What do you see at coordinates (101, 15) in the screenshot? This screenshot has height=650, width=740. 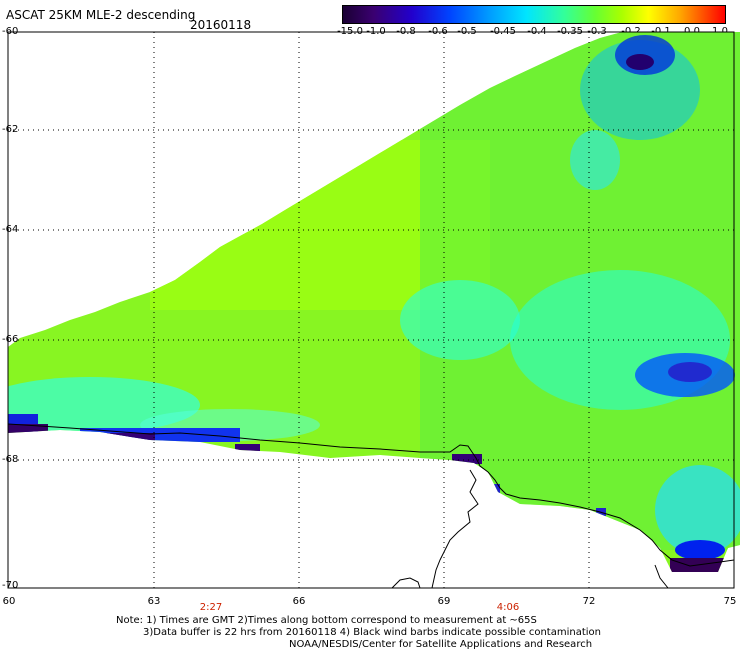 I see `map-title: ASCAT 25KM MLE-2 descending` at bounding box center [101, 15].